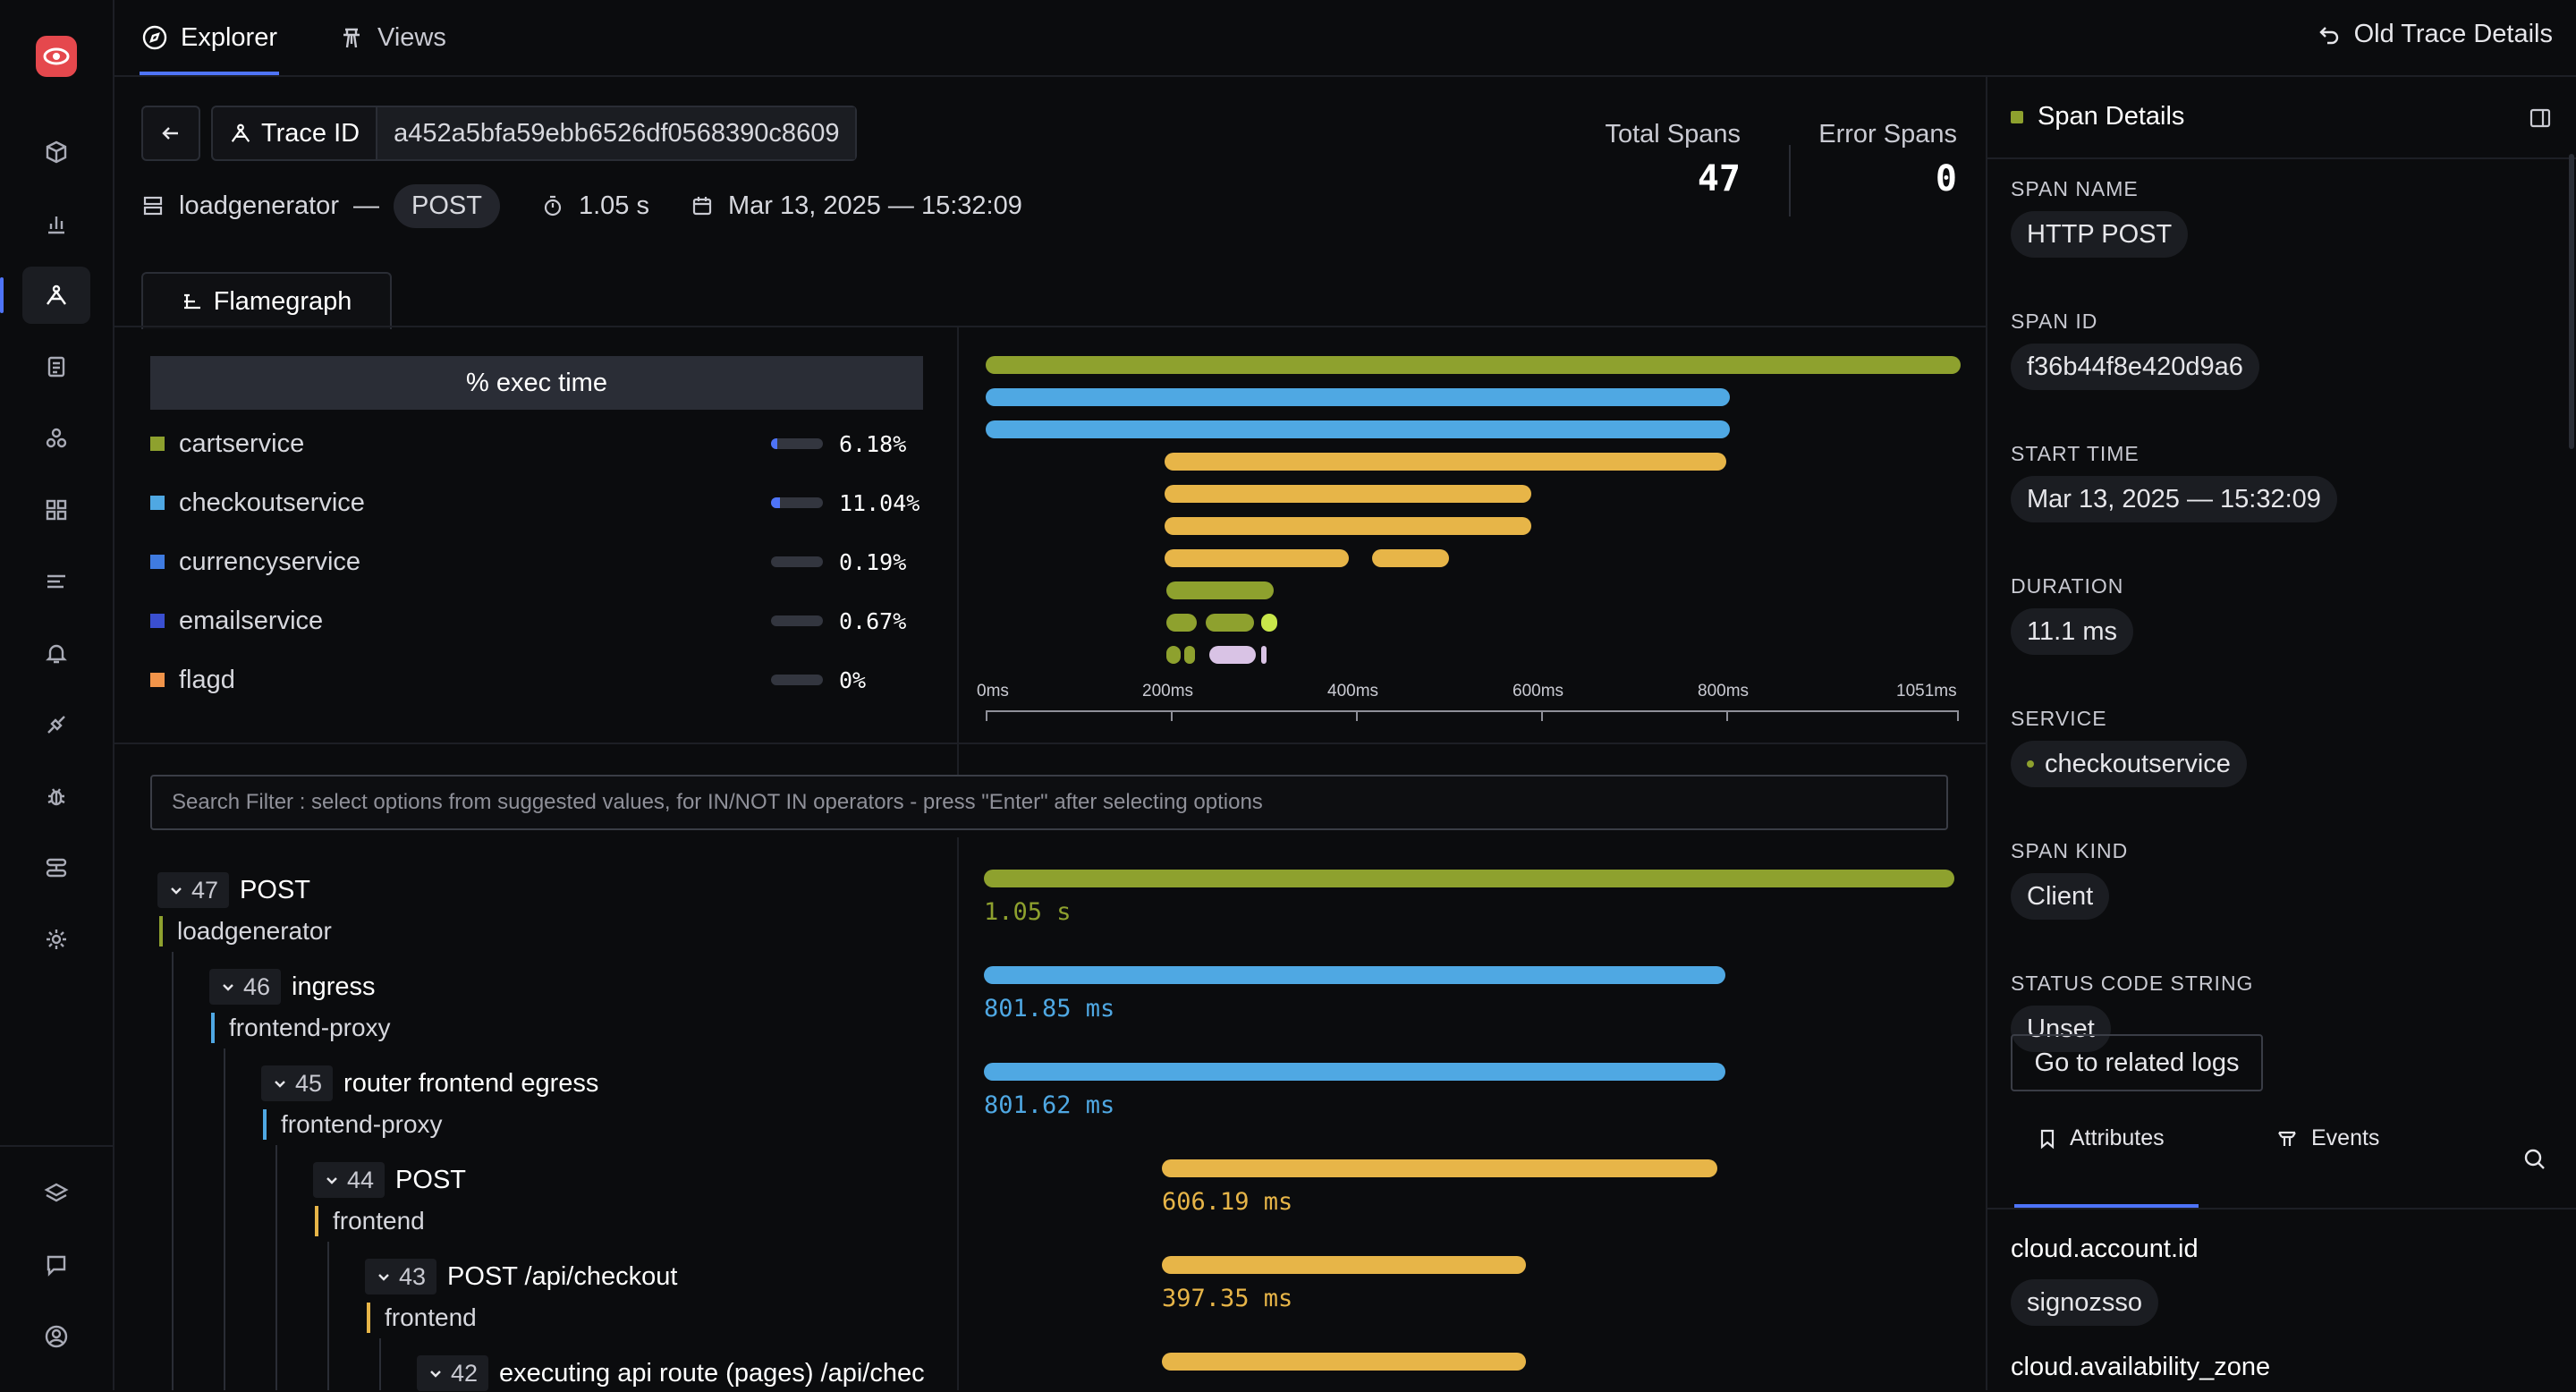 The height and width of the screenshot is (1392, 2576). What do you see at coordinates (334, 986) in the screenshot?
I see `span-name: ingress` at bounding box center [334, 986].